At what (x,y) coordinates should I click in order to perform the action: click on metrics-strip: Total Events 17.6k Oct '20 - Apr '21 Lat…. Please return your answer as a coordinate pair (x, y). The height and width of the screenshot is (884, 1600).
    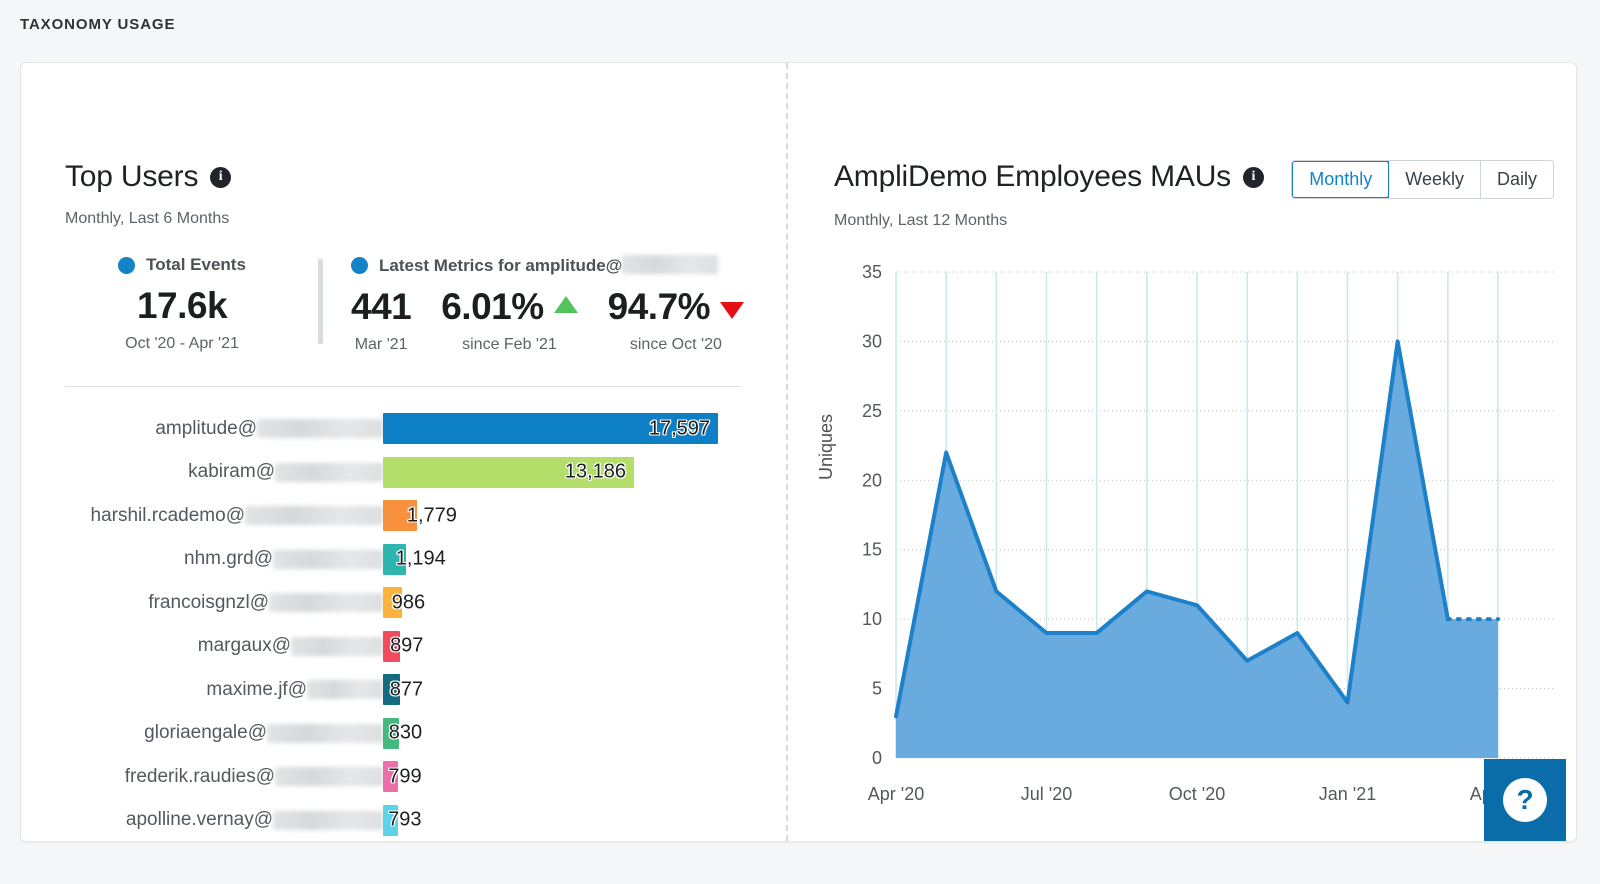
    Looking at the image, I should click on (407, 304).